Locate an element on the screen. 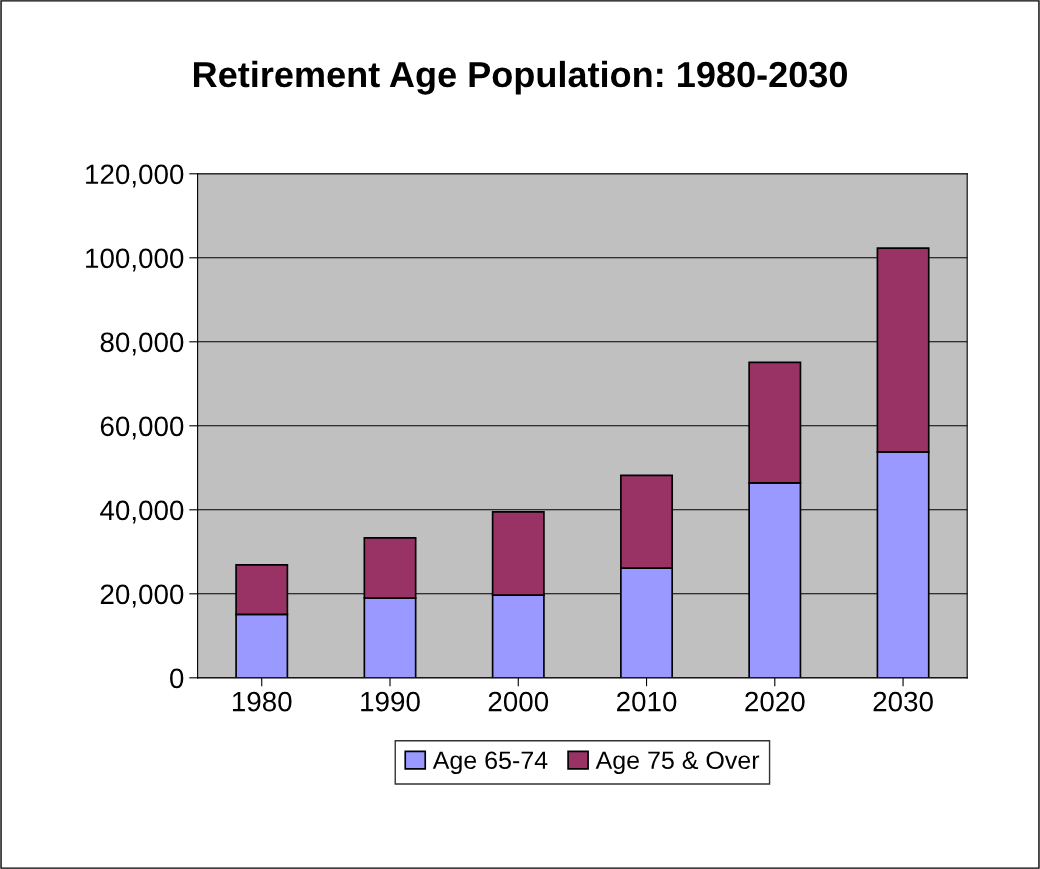  x-tick-label: 1980 is located at coordinates (262, 701).